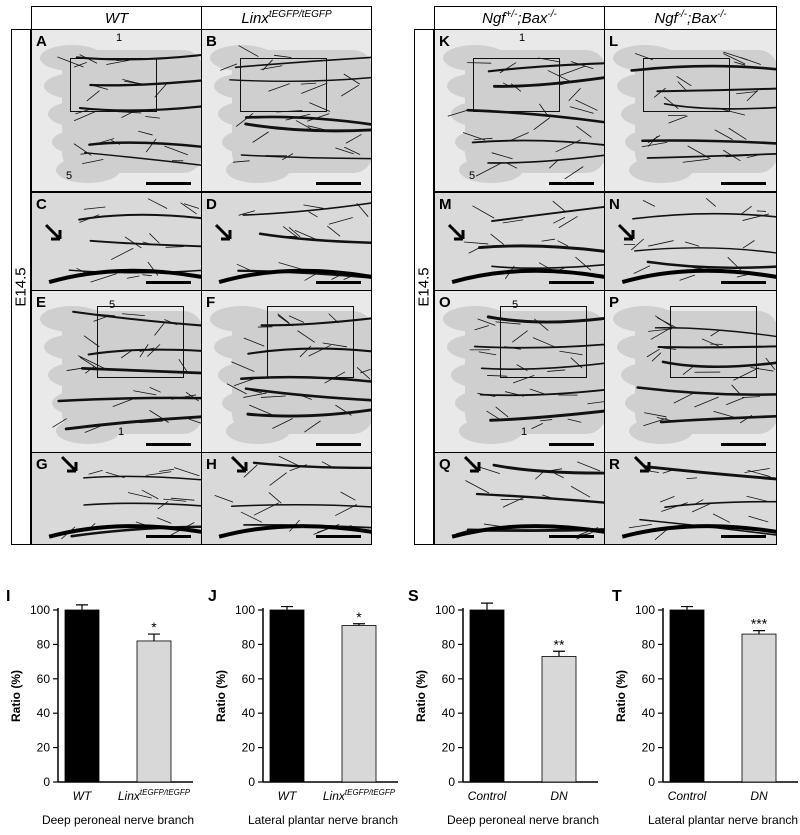 This screenshot has height=835, width=800. I want to click on panel-label-k: K, so click(444, 41).